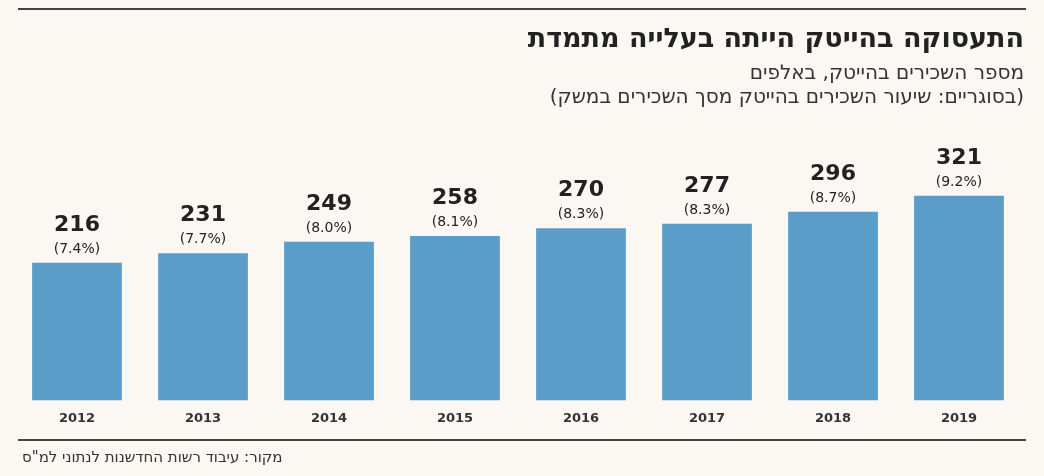 The width and height of the screenshot is (1044, 476). What do you see at coordinates (77, 247) in the screenshot?
I see `annotation: (7.4%)` at bounding box center [77, 247].